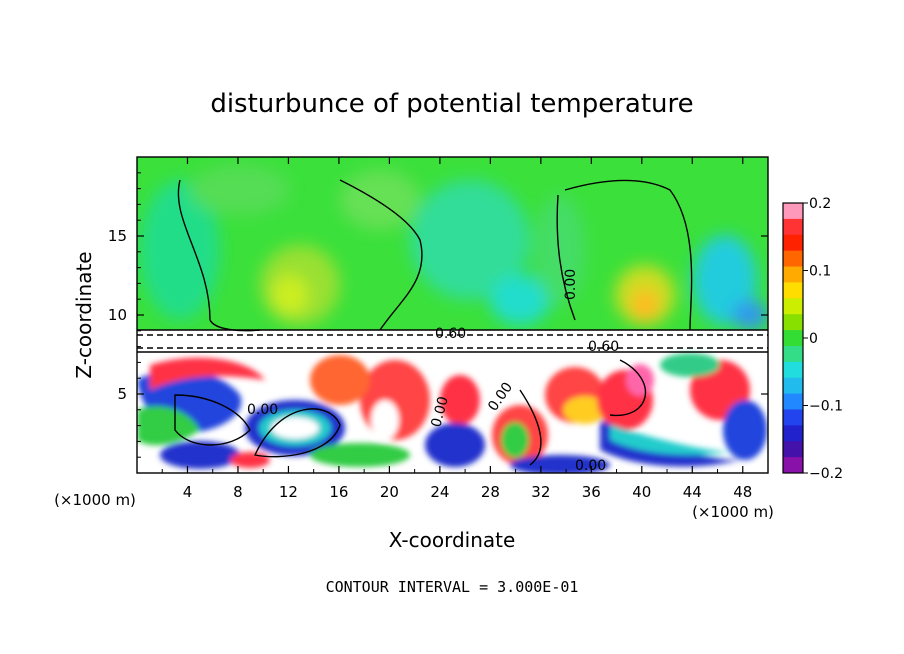  Describe the element at coordinates (188, 492) in the screenshot. I see `x-tick-label: 4` at that location.